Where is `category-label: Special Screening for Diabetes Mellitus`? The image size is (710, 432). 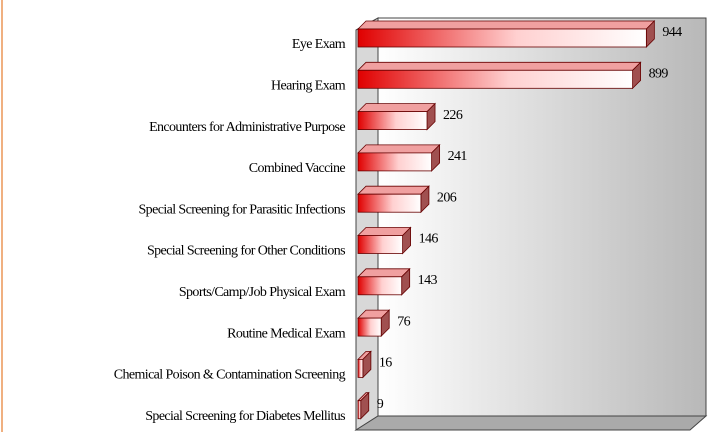
category-label: Special Screening for Diabetes Mellitus is located at coordinates (245, 416).